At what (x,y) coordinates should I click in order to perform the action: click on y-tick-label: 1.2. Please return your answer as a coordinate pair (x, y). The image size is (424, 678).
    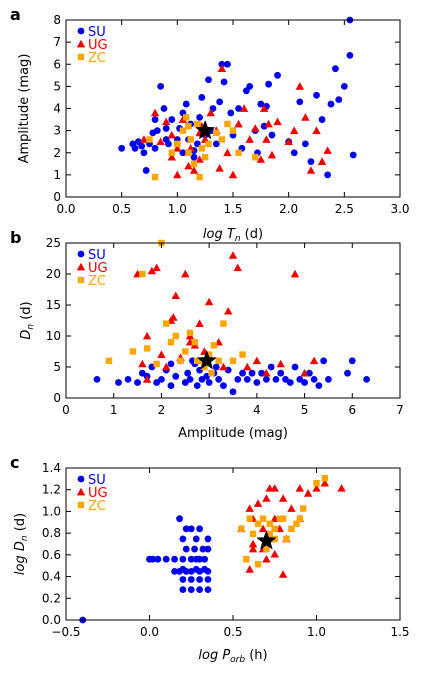
    Looking at the image, I should click on (51, 490).